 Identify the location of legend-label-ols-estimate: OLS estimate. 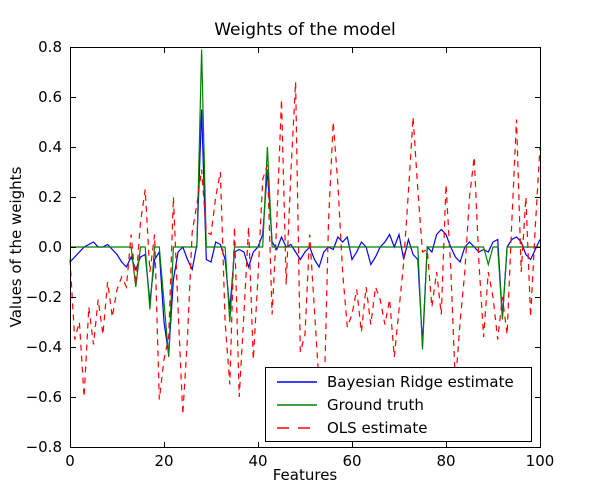
(377, 428).